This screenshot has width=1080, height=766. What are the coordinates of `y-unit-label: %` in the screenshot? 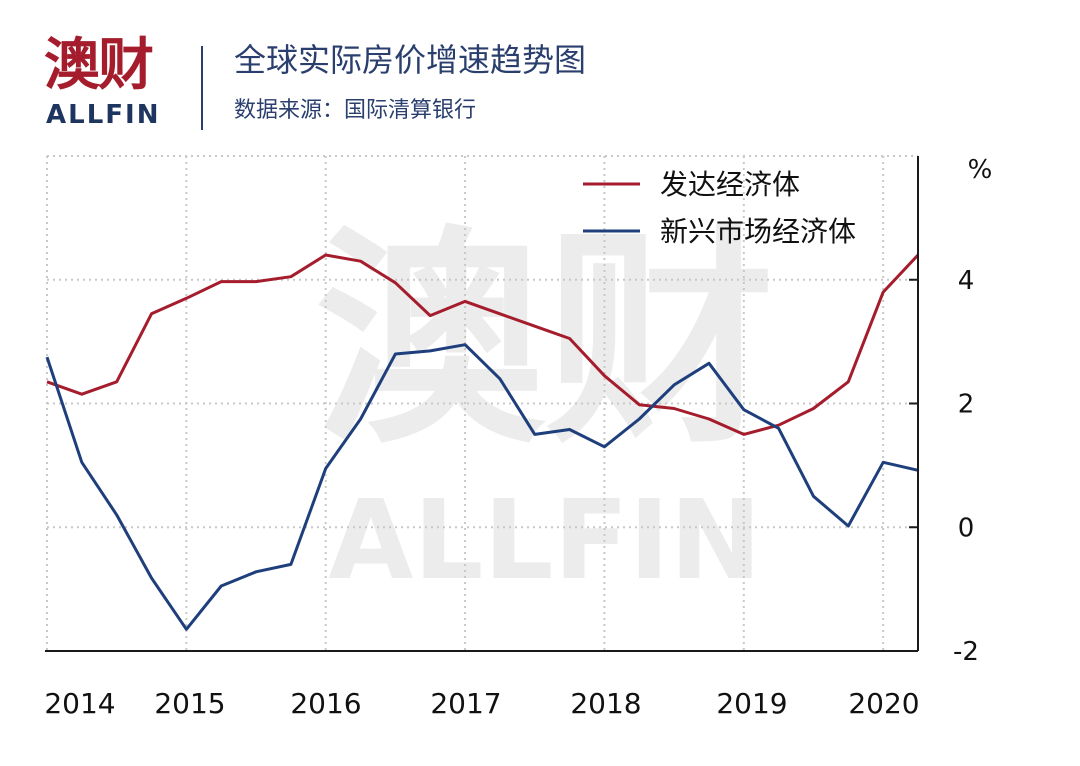 It's located at (980, 170).